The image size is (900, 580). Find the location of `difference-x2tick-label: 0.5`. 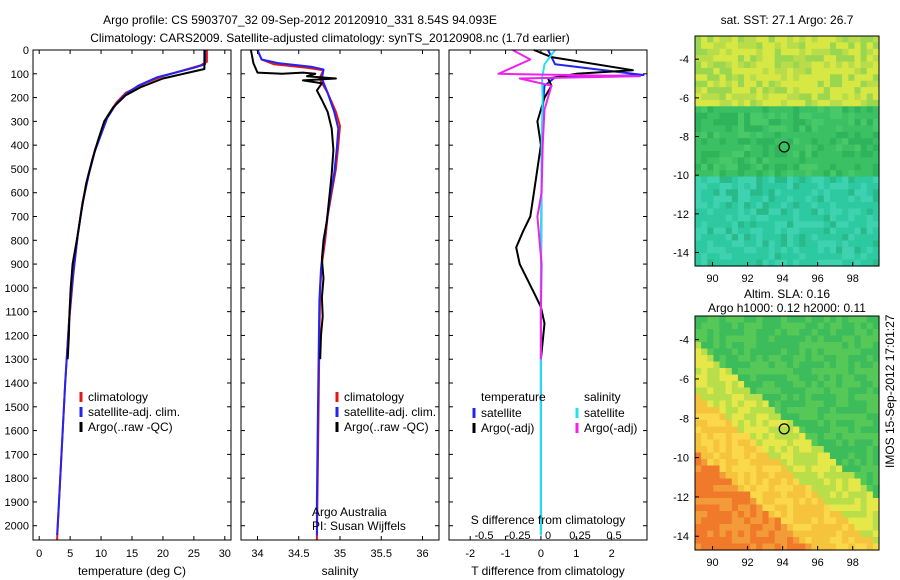

difference-x2tick-label: 0.5 is located at coordinates (613, 536).